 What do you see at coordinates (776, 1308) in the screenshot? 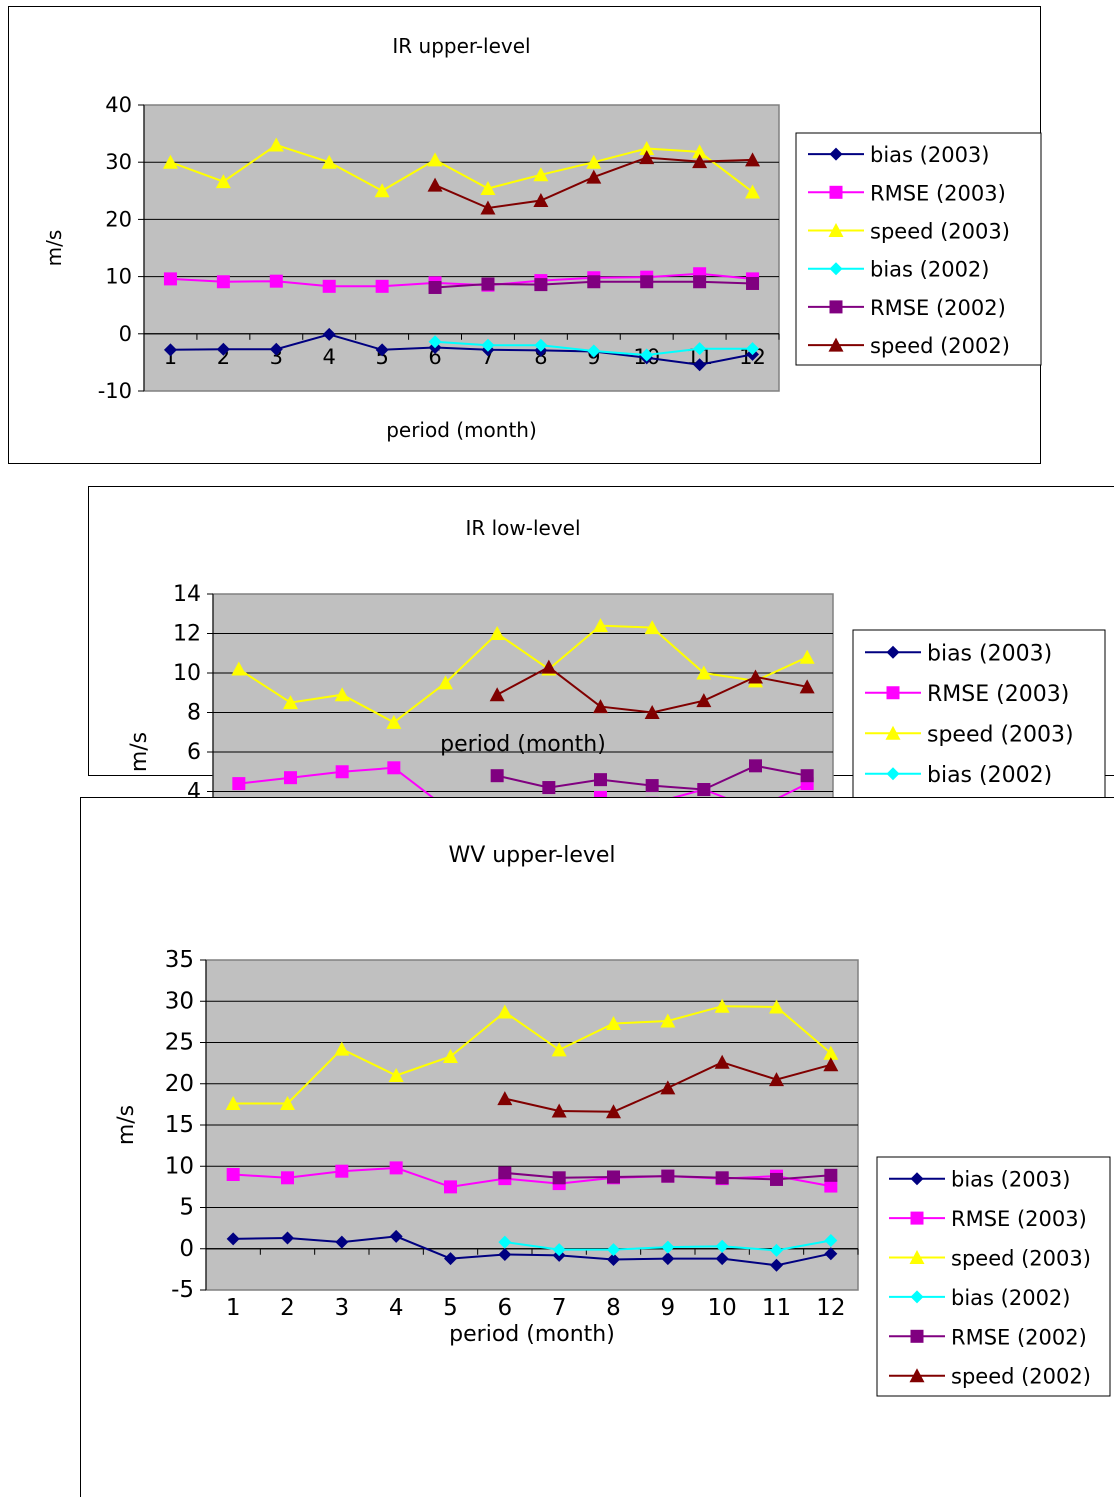
I see `x-tick-label: 11` at bounding box center [776, 1308].